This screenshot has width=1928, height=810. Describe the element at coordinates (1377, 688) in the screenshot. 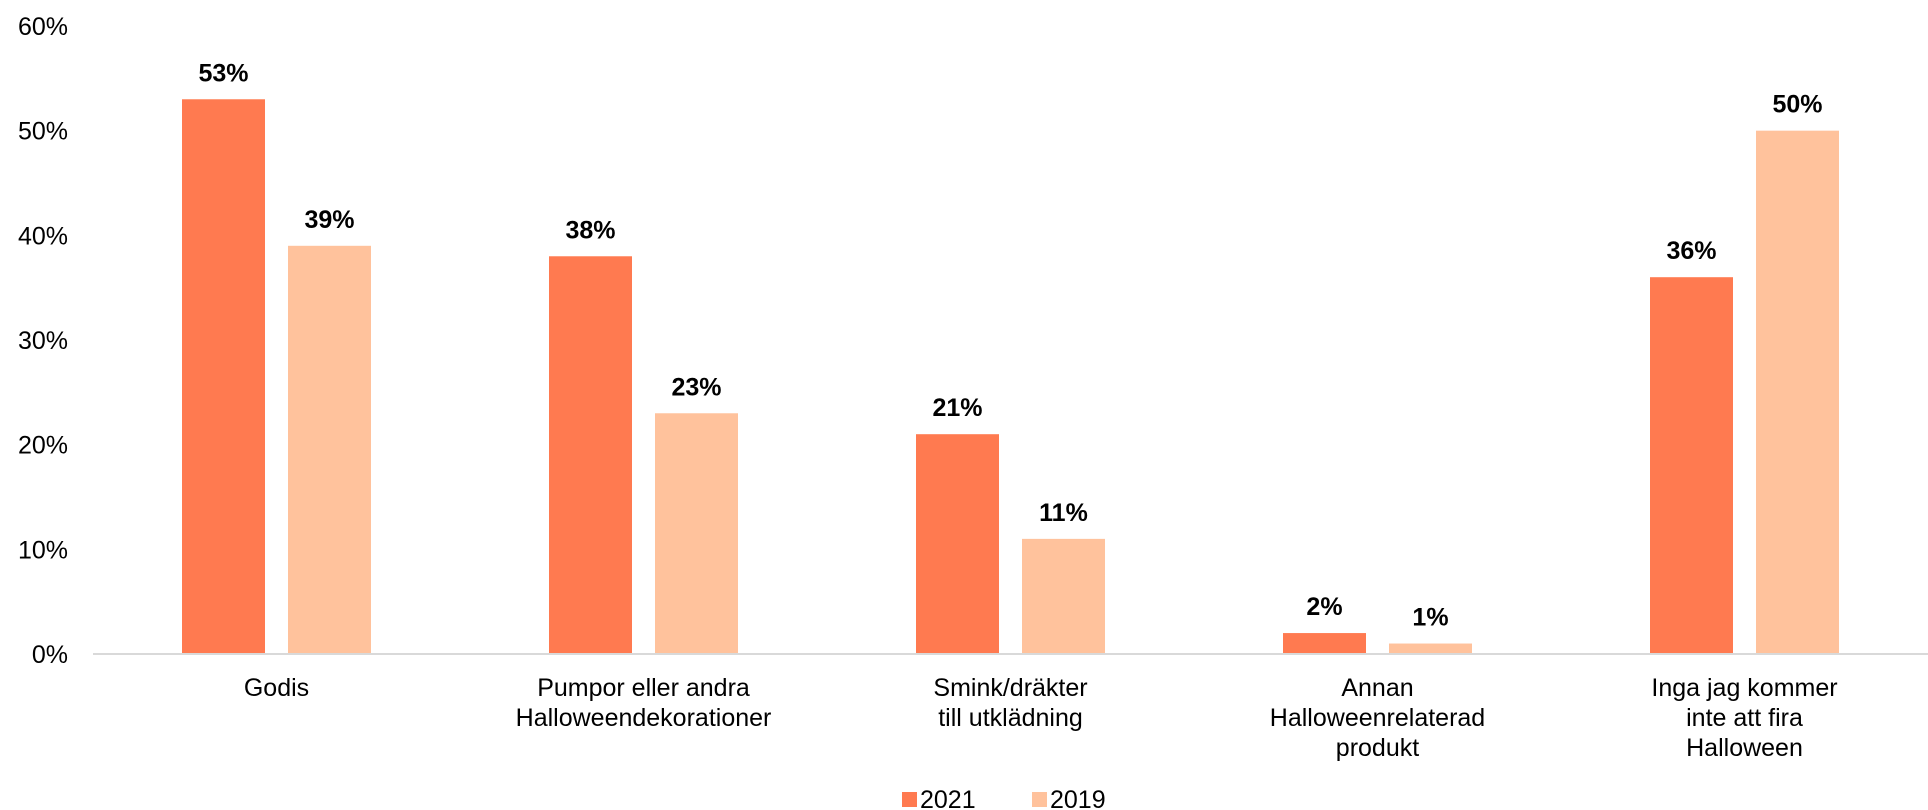

I see `x-category-label: Annan` at that location.